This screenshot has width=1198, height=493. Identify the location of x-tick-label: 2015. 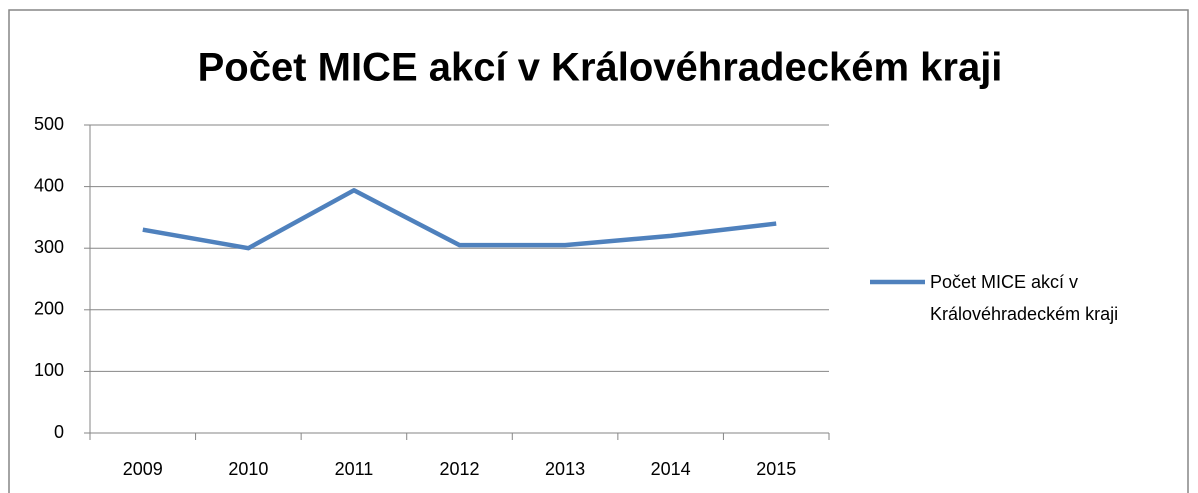
(776, 469).